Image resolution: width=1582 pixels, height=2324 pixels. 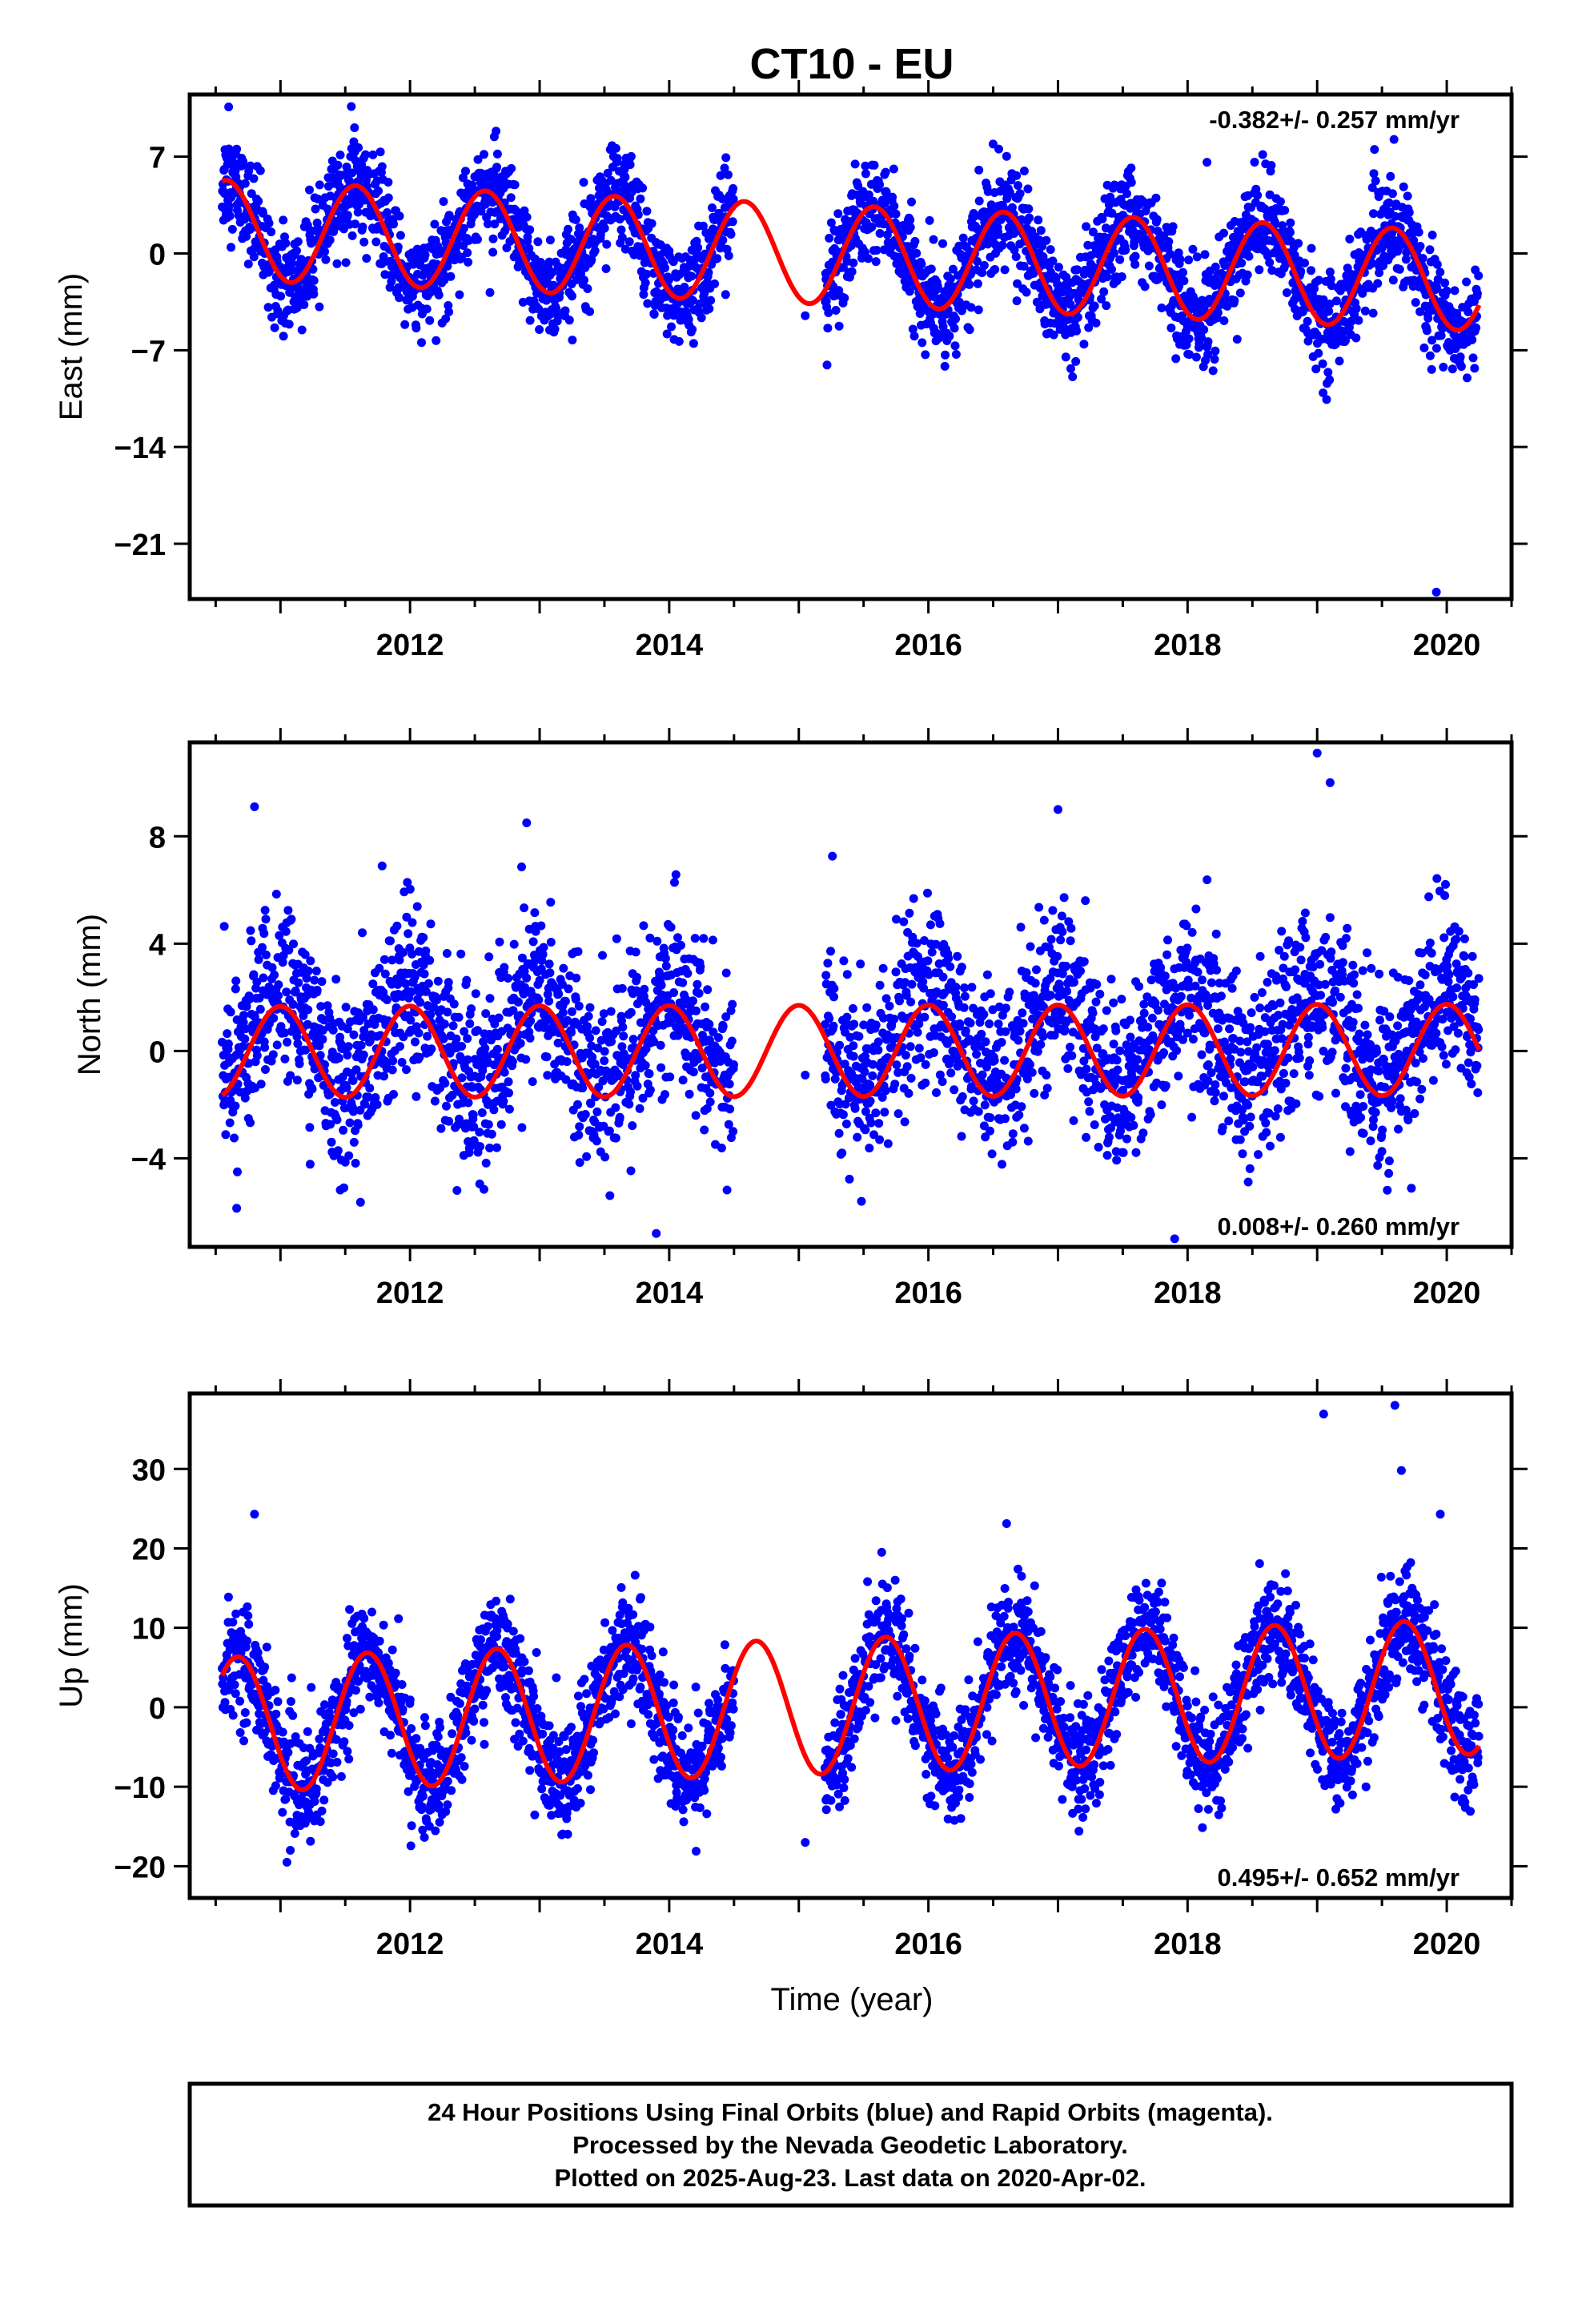 What do you see at coordinates (1447, 645) in the screenshot?
I see `x-tick-label: 2020` at bounding box center [1447, 645].